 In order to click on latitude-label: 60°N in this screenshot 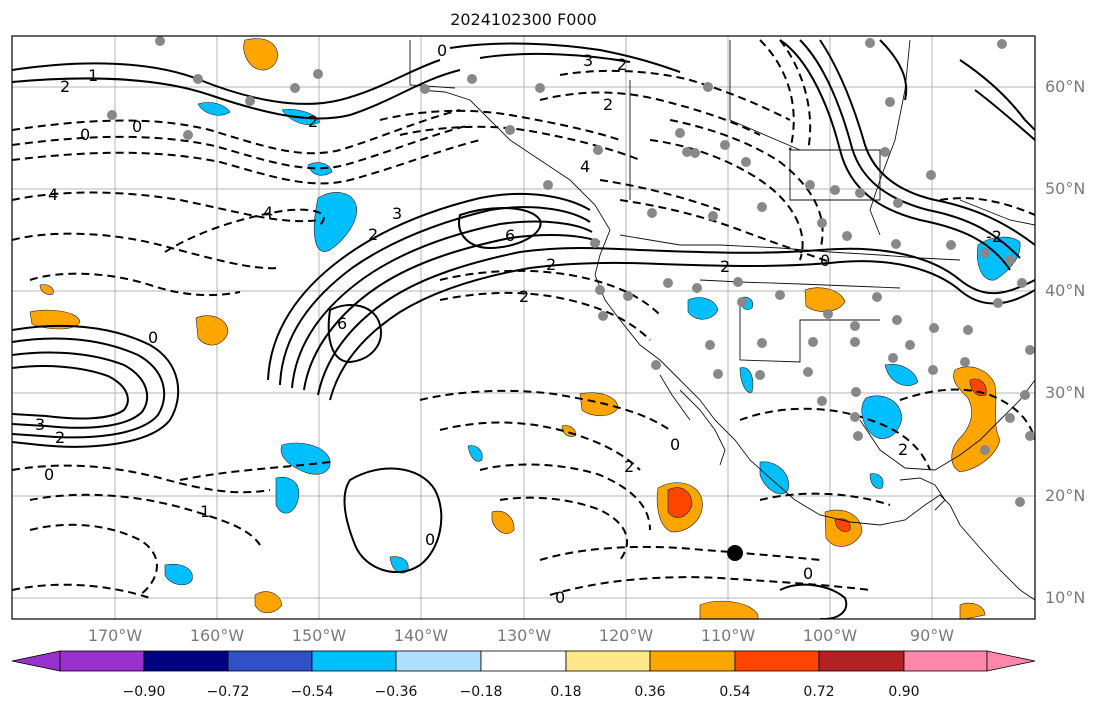, I will do `click(1065, 86)`.